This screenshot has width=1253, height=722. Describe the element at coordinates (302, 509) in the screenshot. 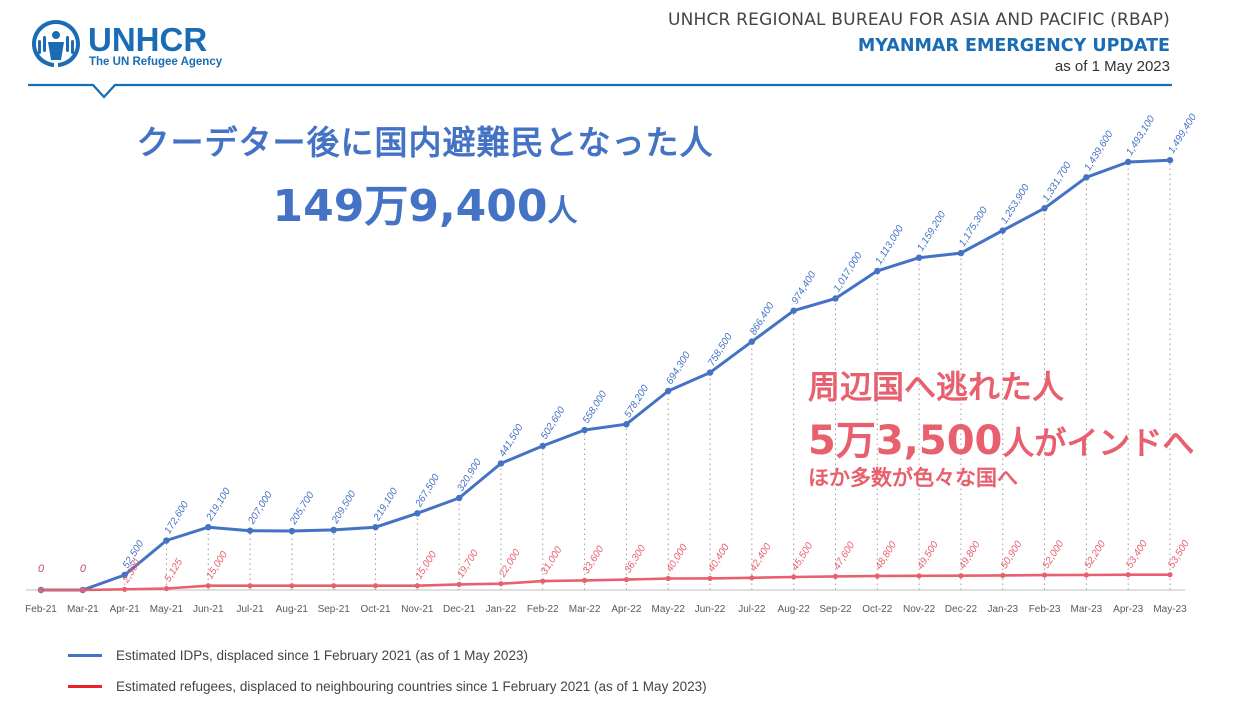

I see `idp-data-label: 205,700` at that location.